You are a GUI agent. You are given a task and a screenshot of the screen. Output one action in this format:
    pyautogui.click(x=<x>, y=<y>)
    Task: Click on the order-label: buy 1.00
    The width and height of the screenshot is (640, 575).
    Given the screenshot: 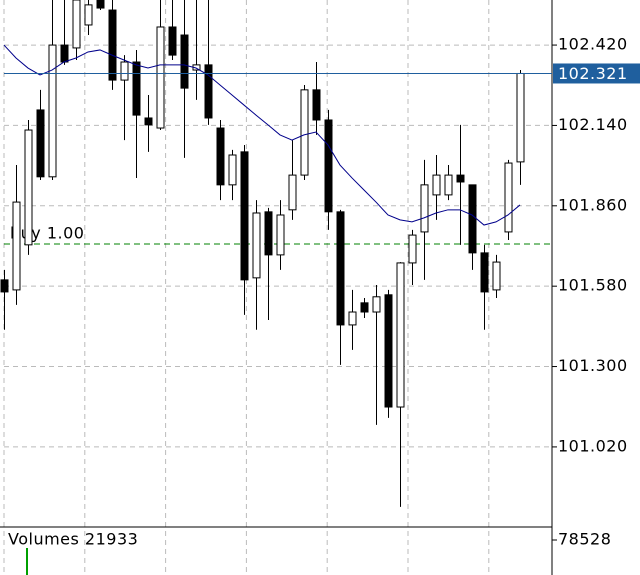 What is the action you would take?
    pyautogui.click(x=47, y=232)
    